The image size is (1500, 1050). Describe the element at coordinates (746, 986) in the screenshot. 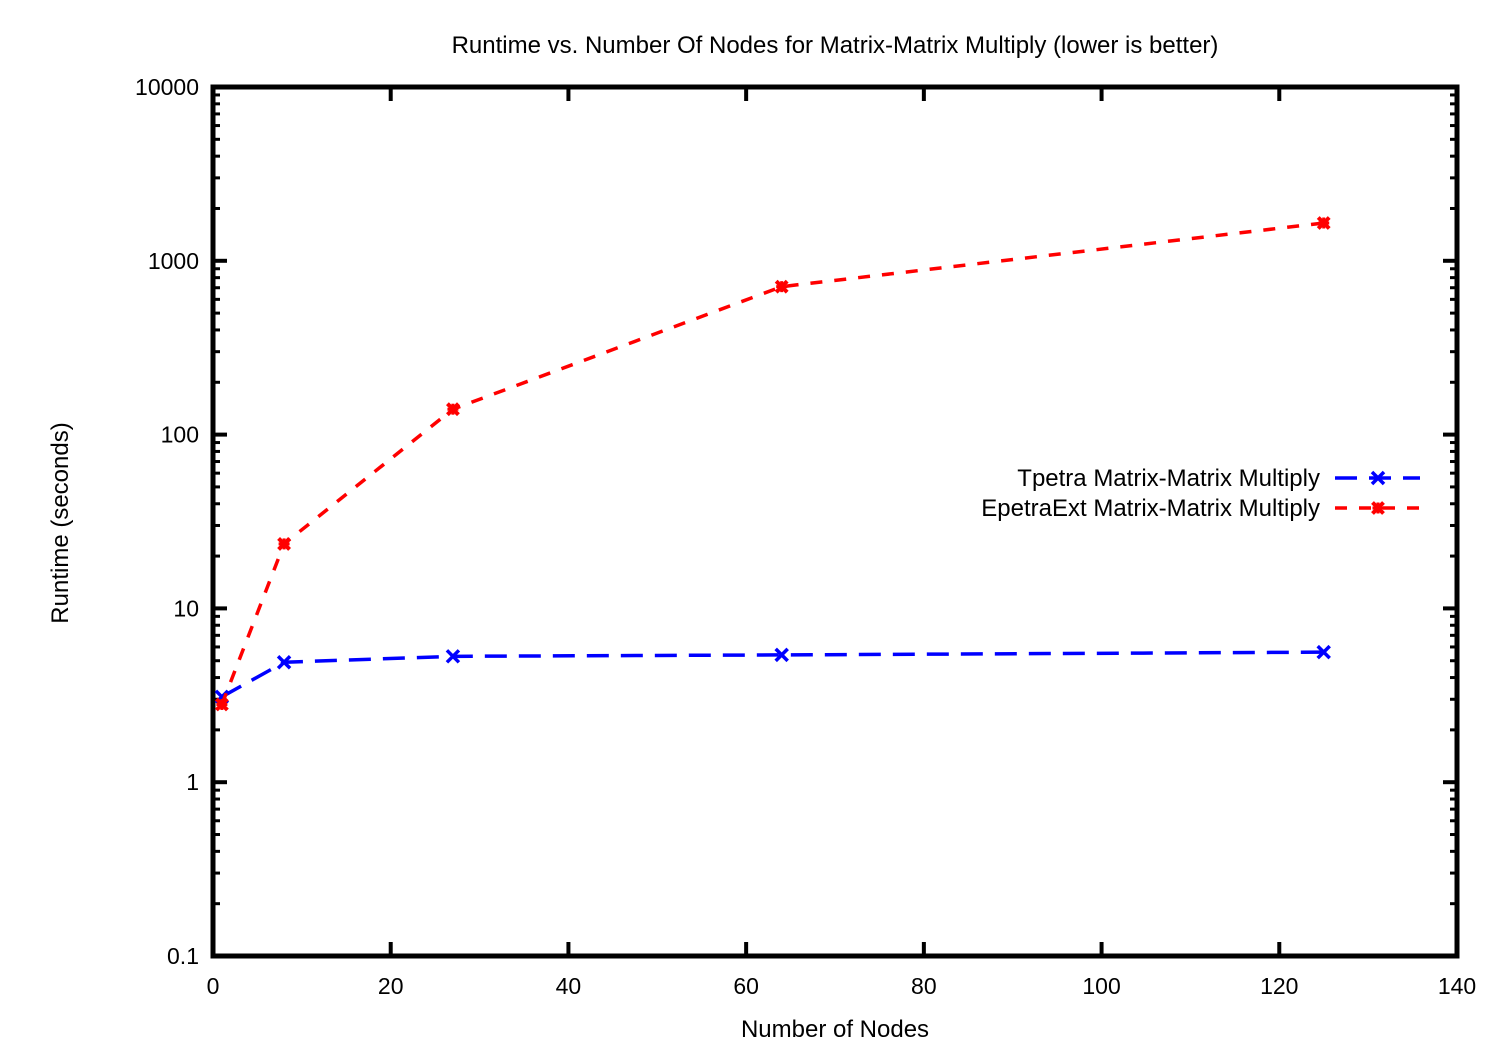

I see `x-tick-label: 60` at that location.